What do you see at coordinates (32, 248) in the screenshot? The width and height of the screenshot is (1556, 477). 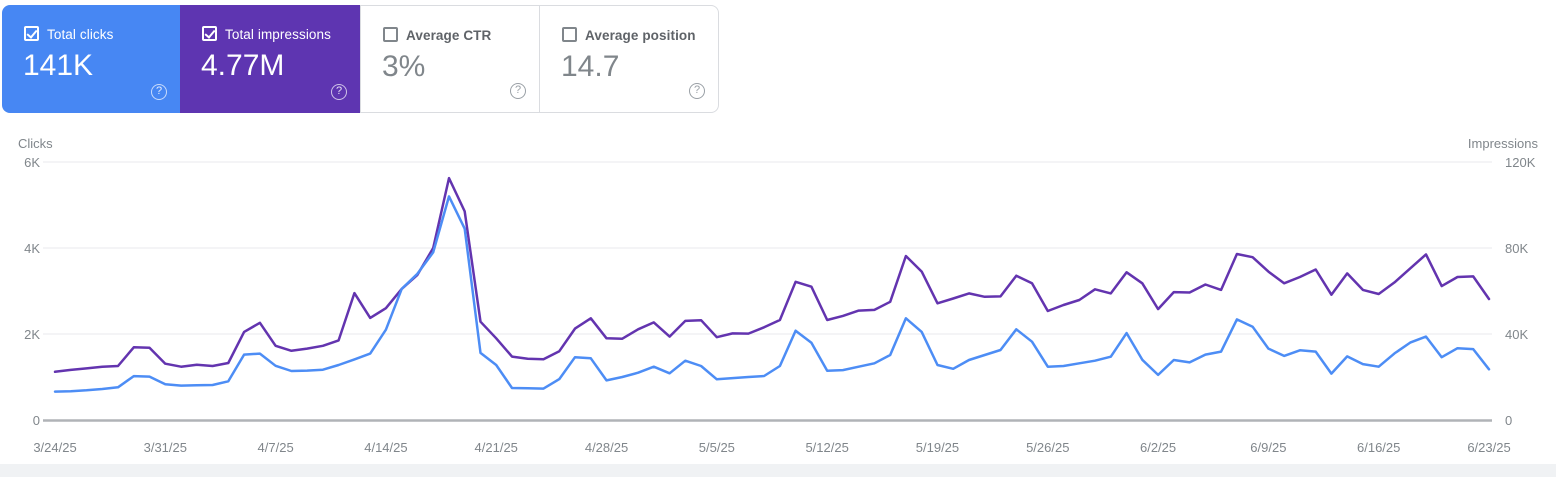 I see `y-axis-tick-label: 4K` at bounding box center [32, 248].